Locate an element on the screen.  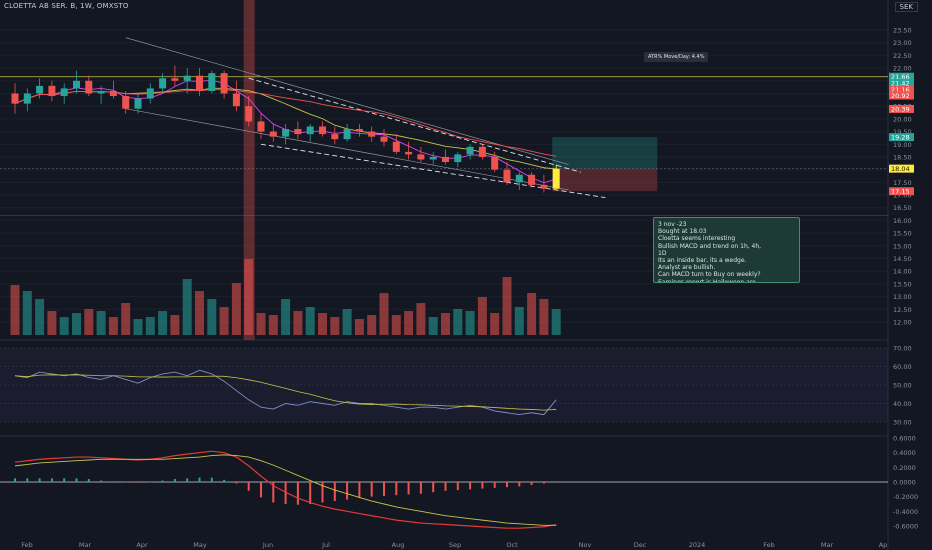
macd-tick-label: 0.6000 is located at coordinates (904, 439).